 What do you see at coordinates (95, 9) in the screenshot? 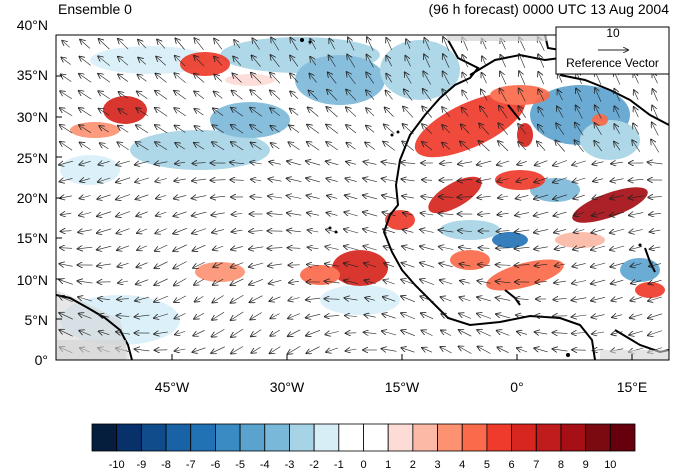
I see `plot-title-left: Ensemble 0` at bounding box center [95, 9].